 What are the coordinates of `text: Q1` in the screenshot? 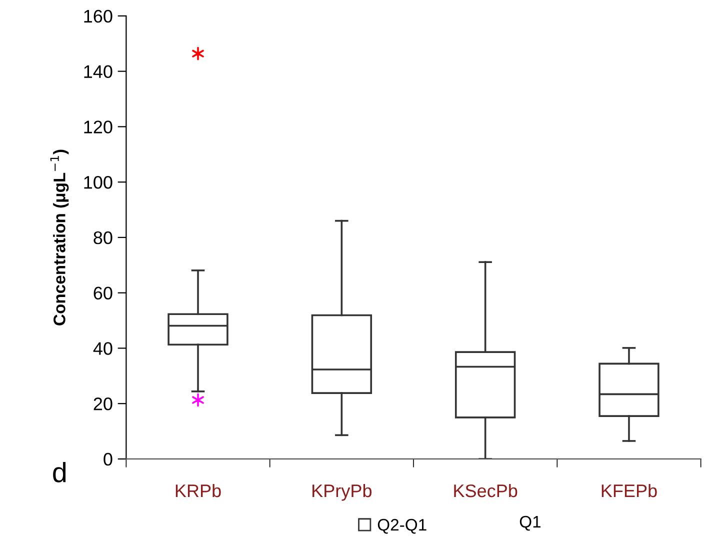 It's located at (530, 523).